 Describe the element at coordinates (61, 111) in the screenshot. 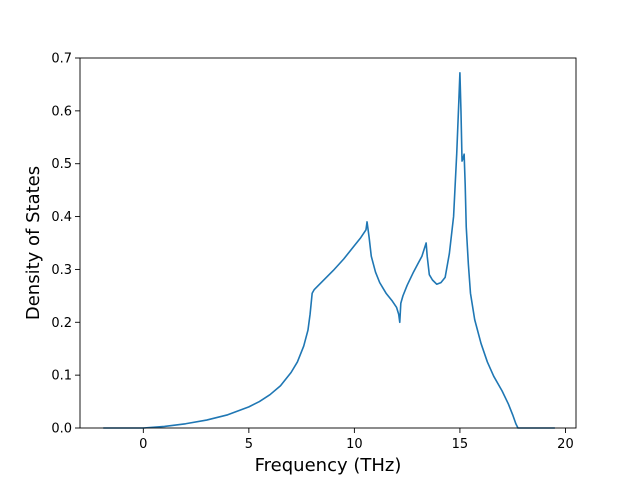

I see `y-tick-label: 0.6` at that location.